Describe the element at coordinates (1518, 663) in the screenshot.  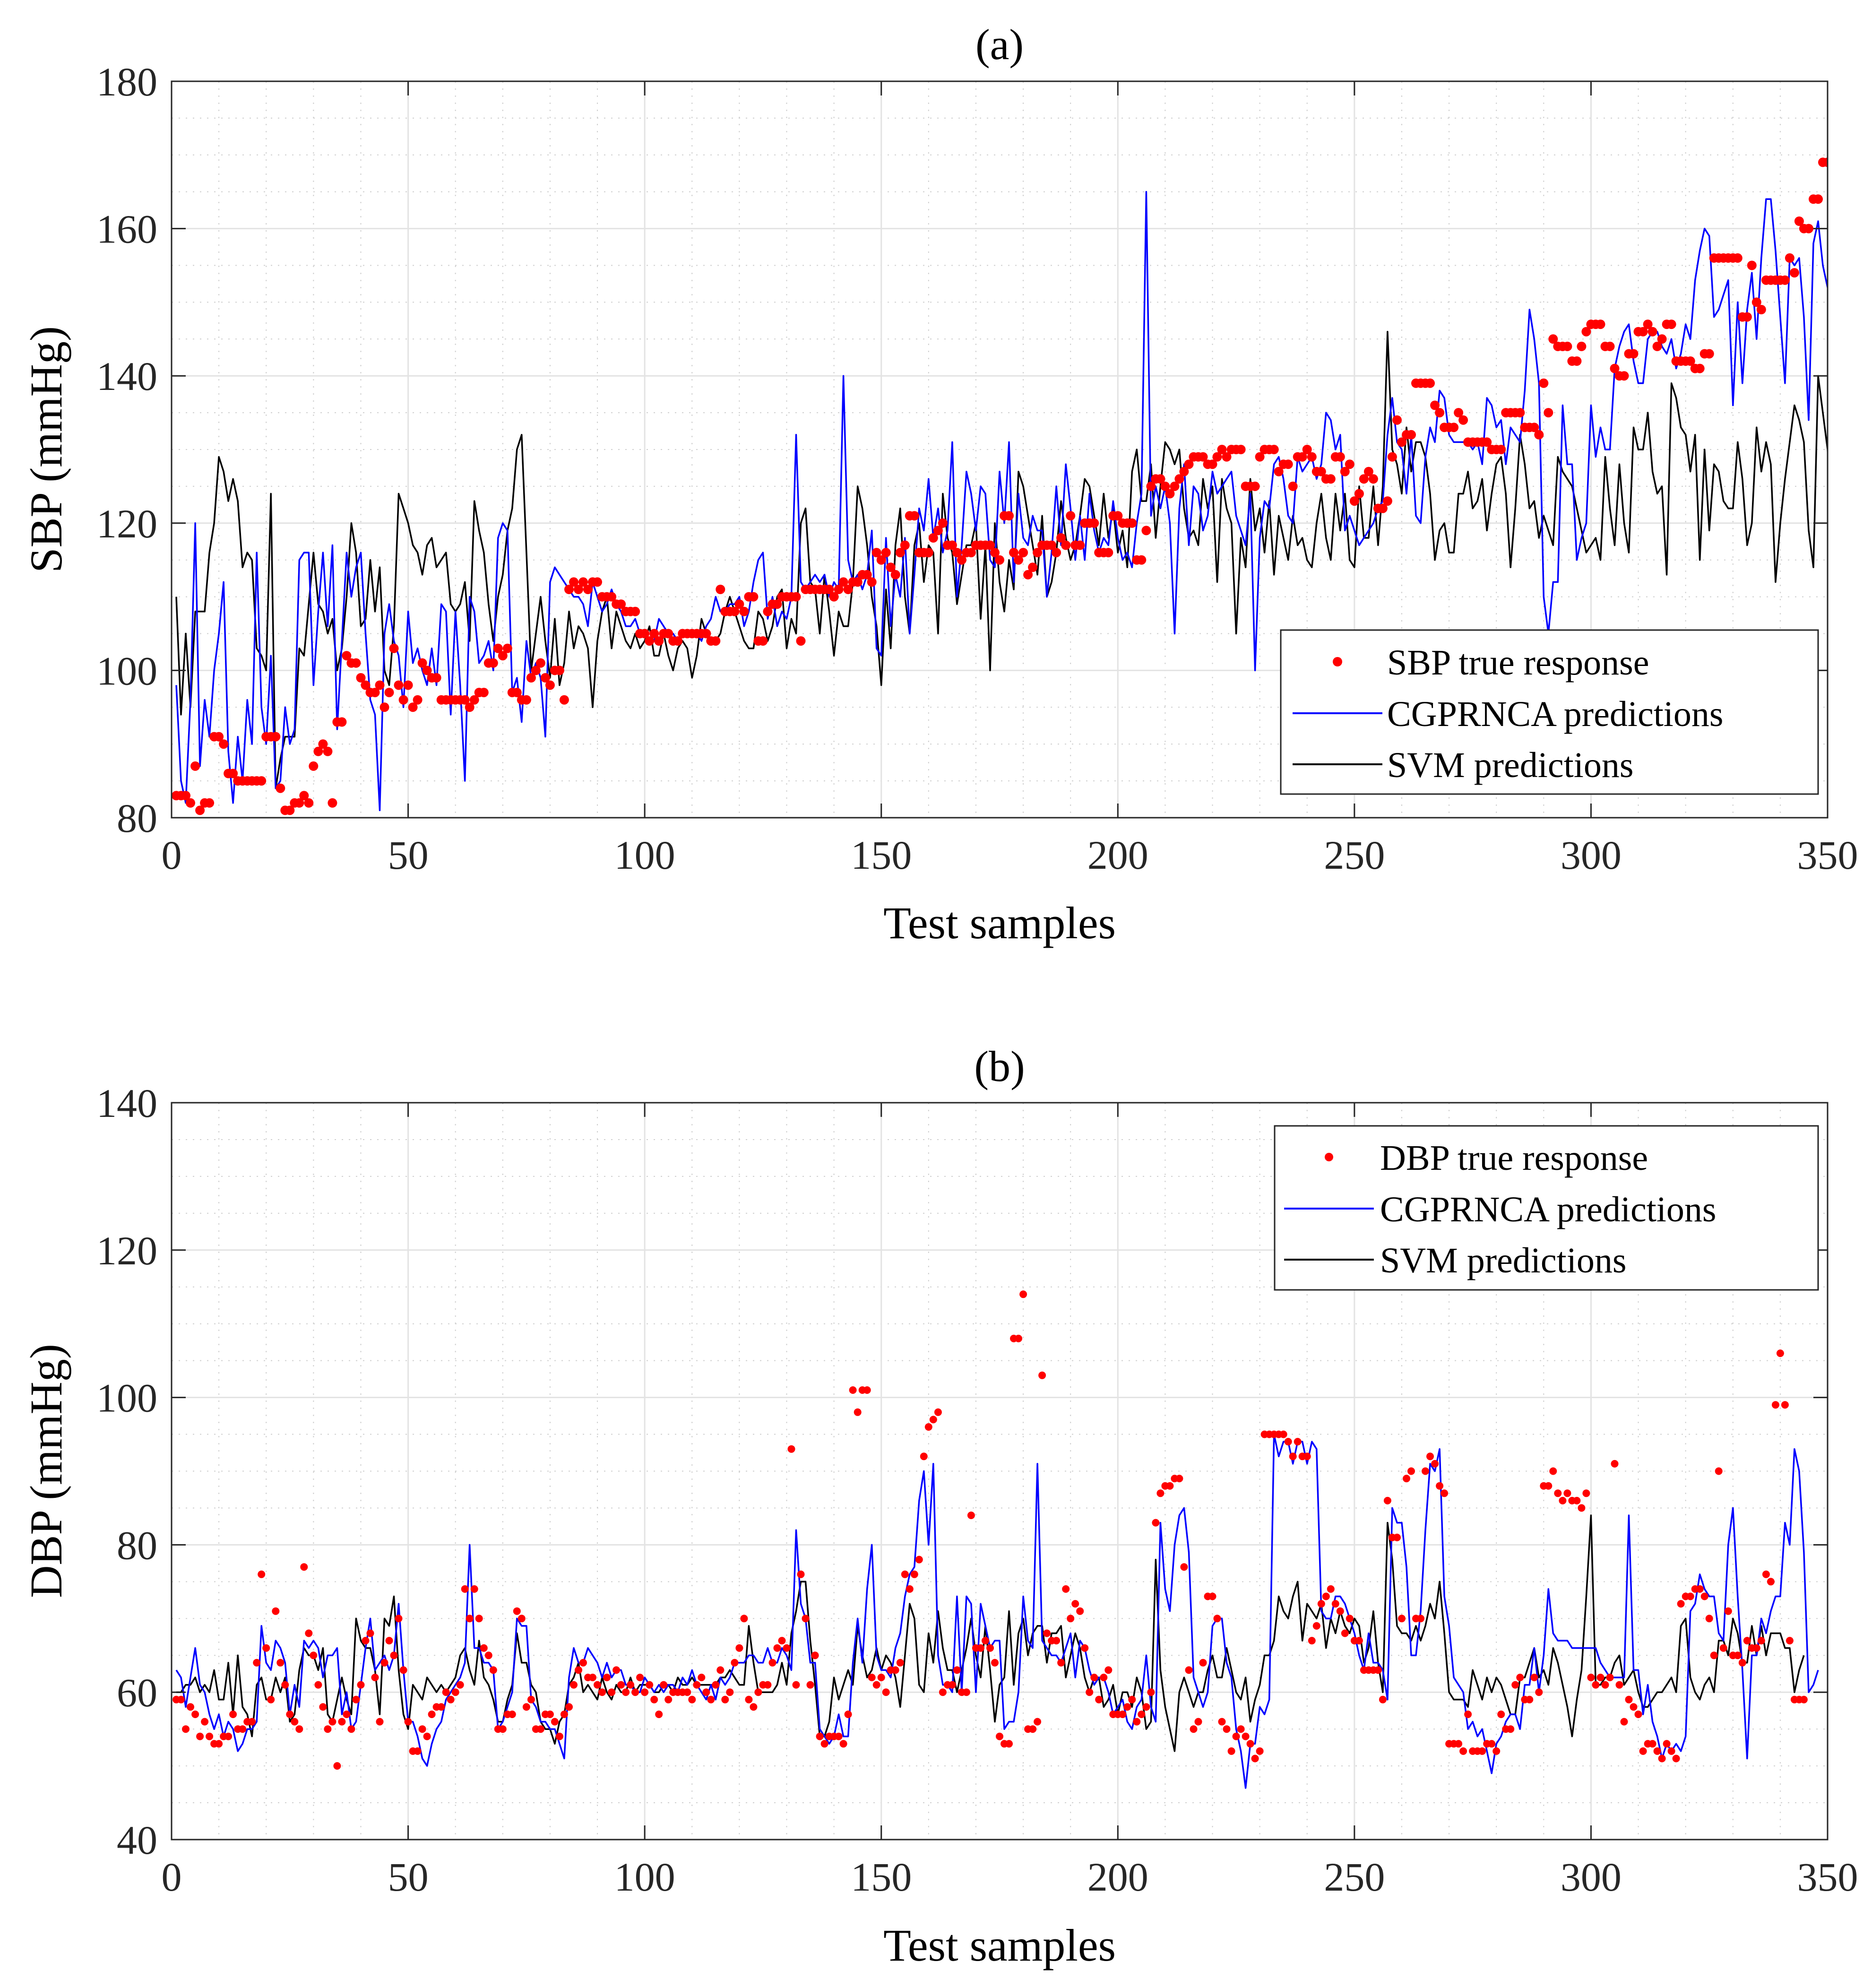
I see `legend-label-true-a: SBP true response` at that location.